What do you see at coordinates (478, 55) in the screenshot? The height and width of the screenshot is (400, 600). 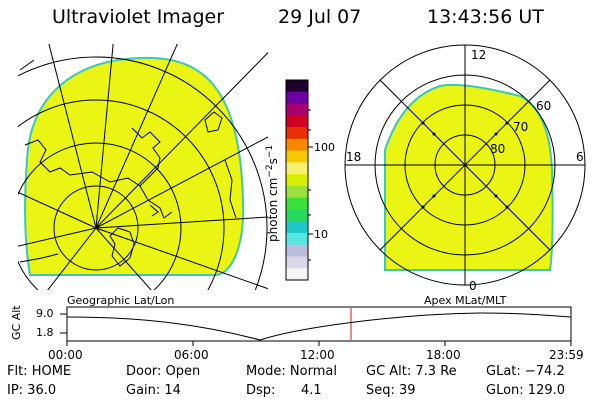 I see `polar-label-12: 12` at bounding box center [478, 55].